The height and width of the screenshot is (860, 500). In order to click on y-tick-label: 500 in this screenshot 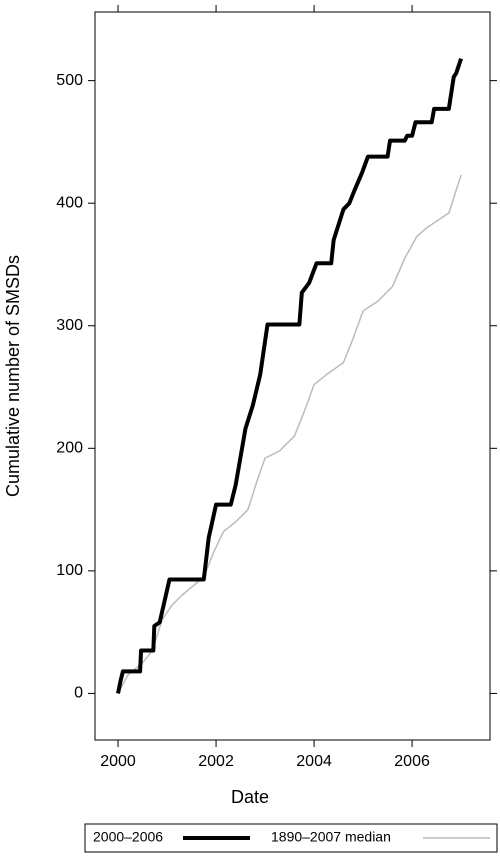, I will do `click(69, 80)`.